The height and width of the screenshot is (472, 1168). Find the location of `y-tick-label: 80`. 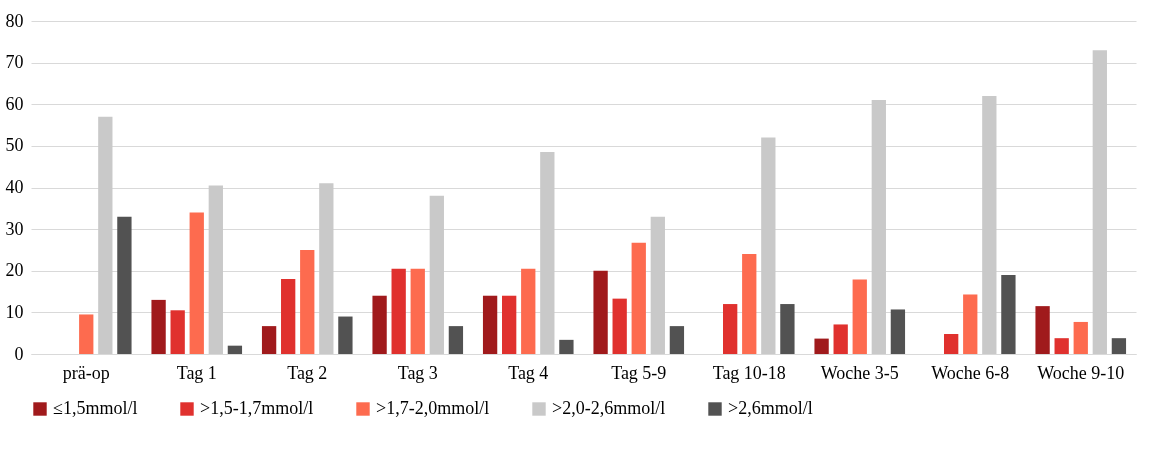

y-tick-label: 80 is located at coordinates (14, 20).